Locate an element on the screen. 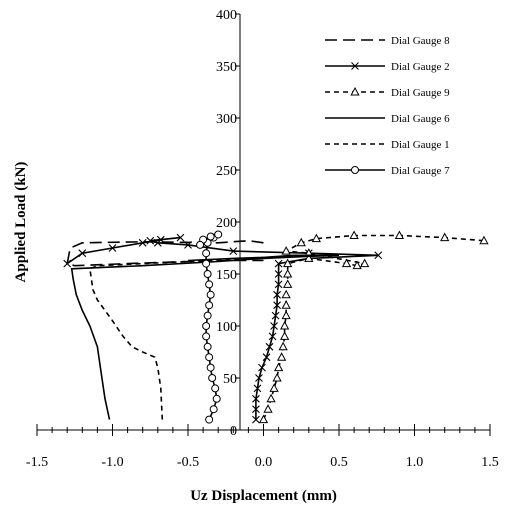 The image size is (509, 514). legend-label: Dial Gauge 1 is located at coordinates (420, 145).